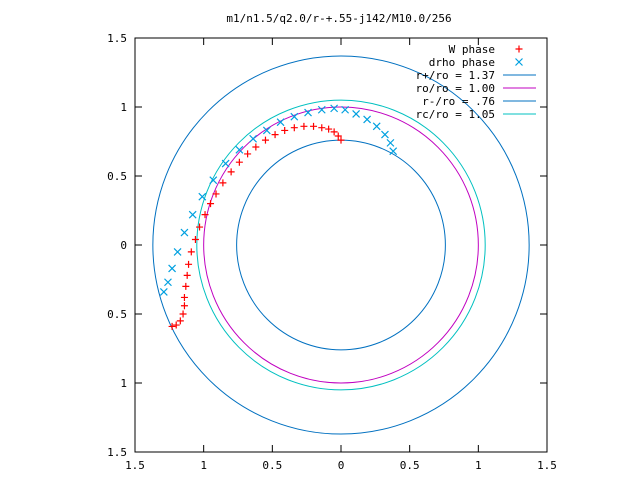  Describe the element at coordinates (455, 114) in the screenshot. I see `legend-label: rc/ro = 1.05` at that location.